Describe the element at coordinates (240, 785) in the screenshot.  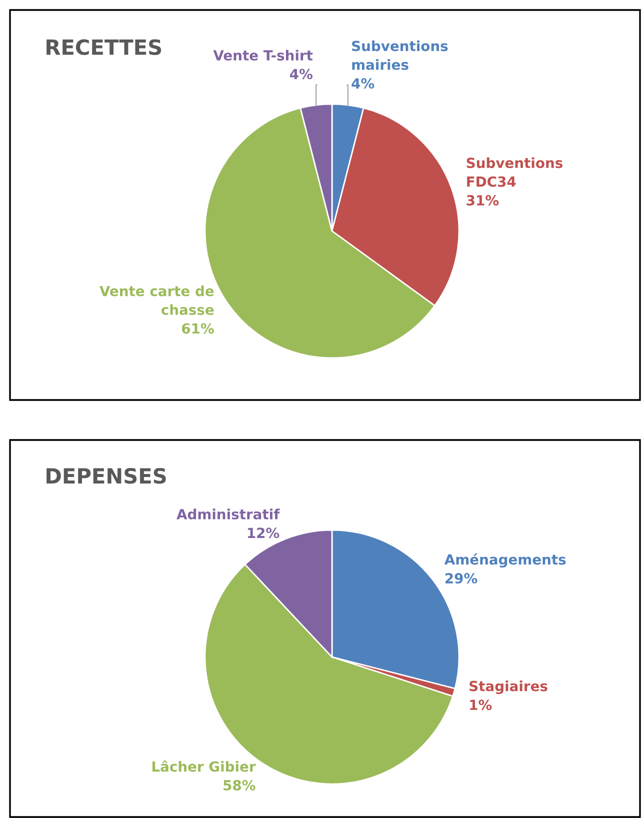
I see `data-label: 58%` at that location.